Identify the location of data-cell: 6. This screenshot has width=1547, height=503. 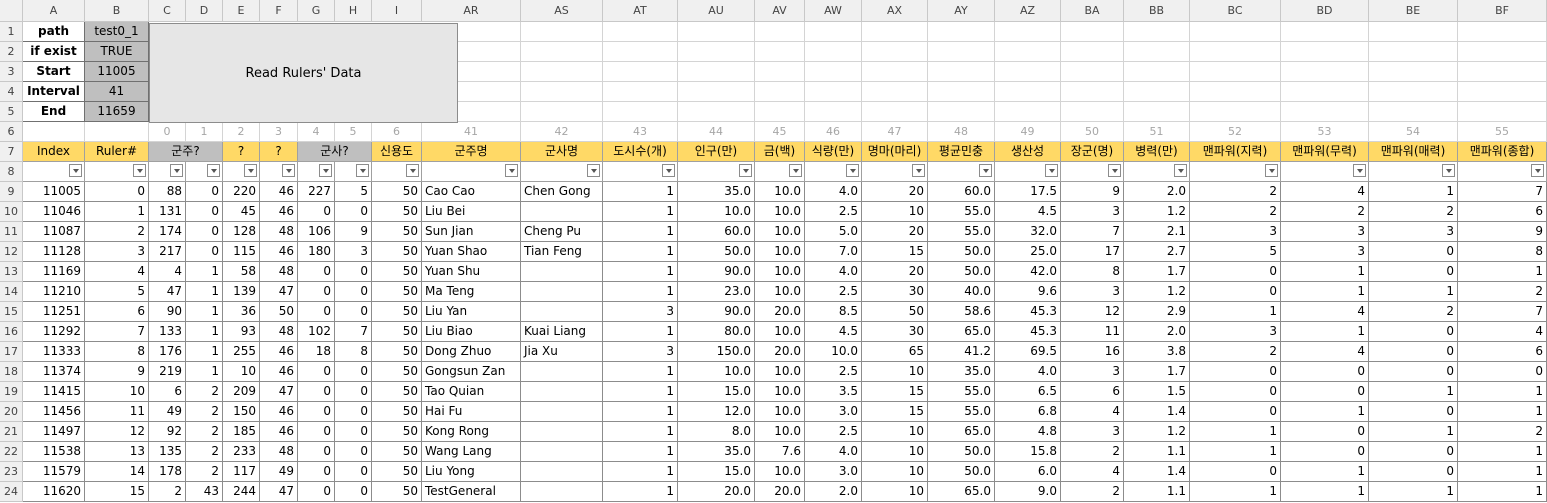
(1502, 212).